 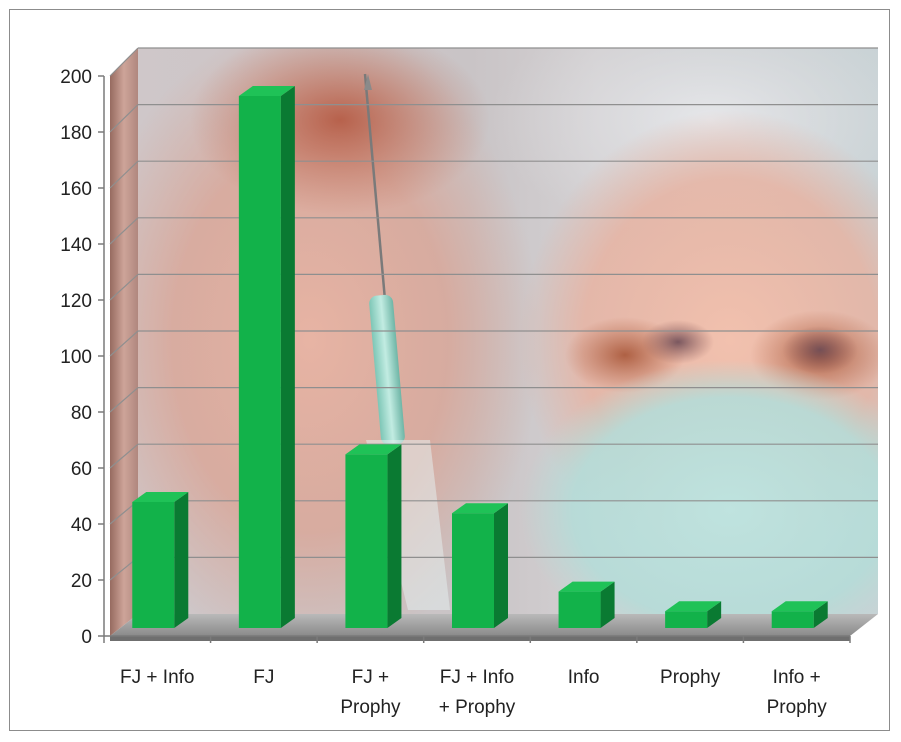 What do you see at coordinates (76, 301) in the screenshot?
I see `y-tick-label: 120` at bounding box center [76, 301].